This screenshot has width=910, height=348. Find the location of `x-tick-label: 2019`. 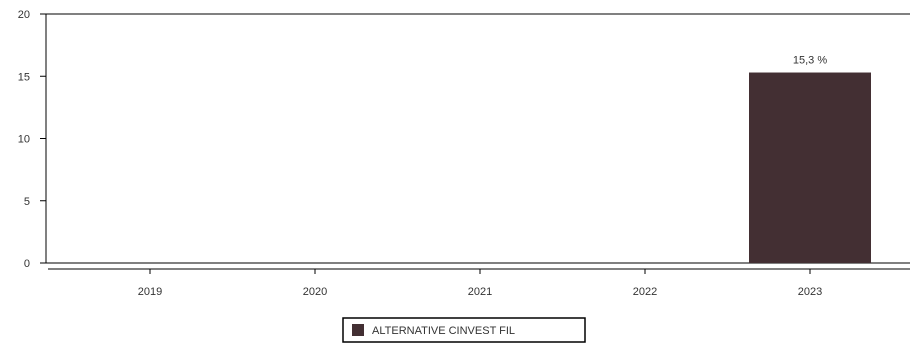

x-tick-label: 2019 is located at coordinates (150, 292).